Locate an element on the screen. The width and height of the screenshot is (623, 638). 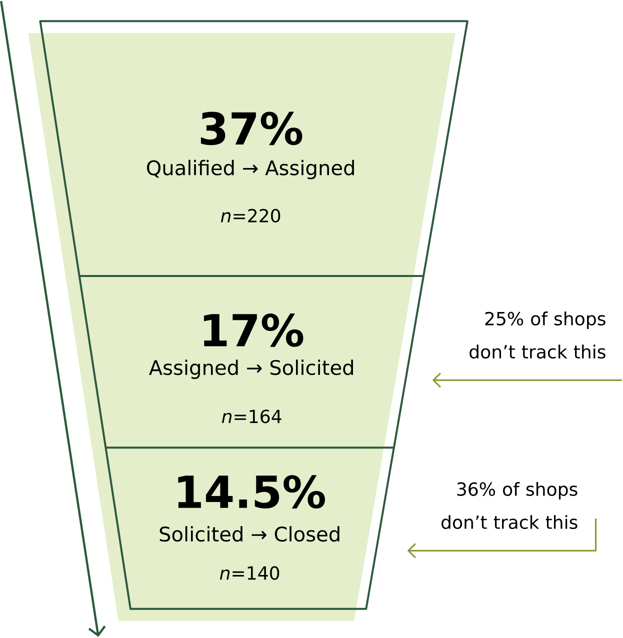
data-label: 14.5% is located at coordinates (252, 491).